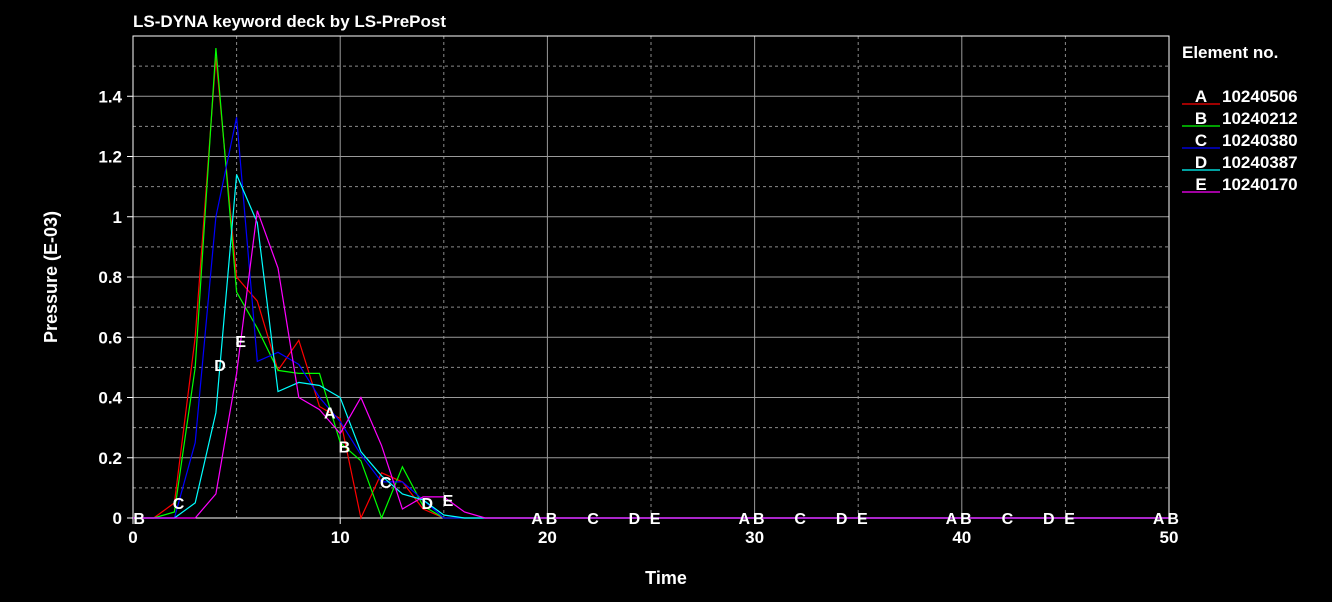 This screenshot has width=1332, height=602. Describe the element at coordinates (110, 458) in the screenshot. I see `y-tick-label: 0.2` at that location.